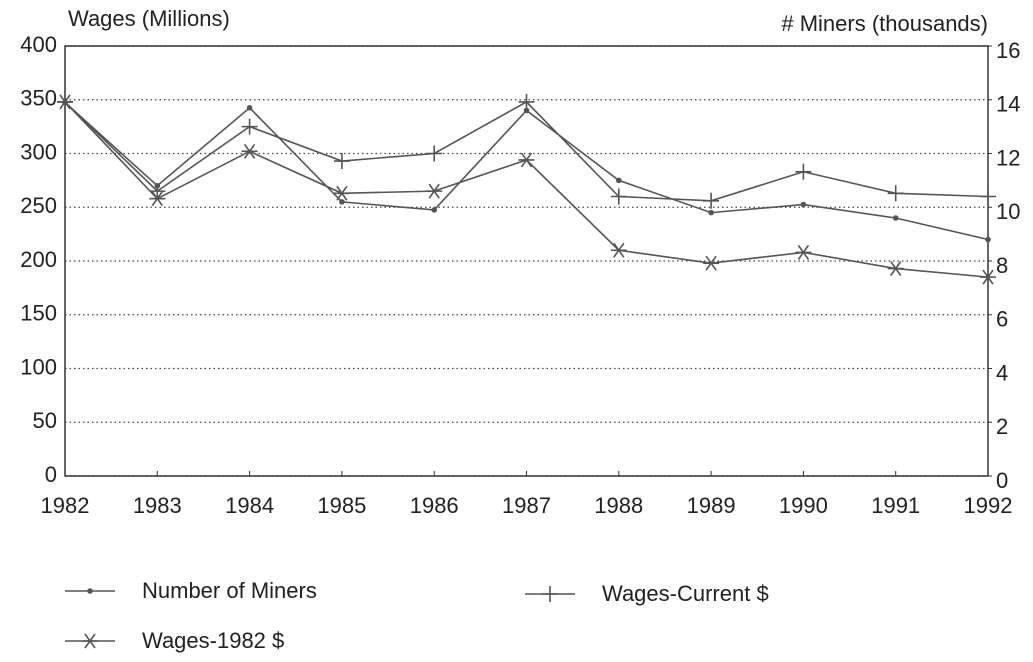 This screenshot has width=1033, height=662. I want to click on y2-tick-label: 12, so click(1008, 157).